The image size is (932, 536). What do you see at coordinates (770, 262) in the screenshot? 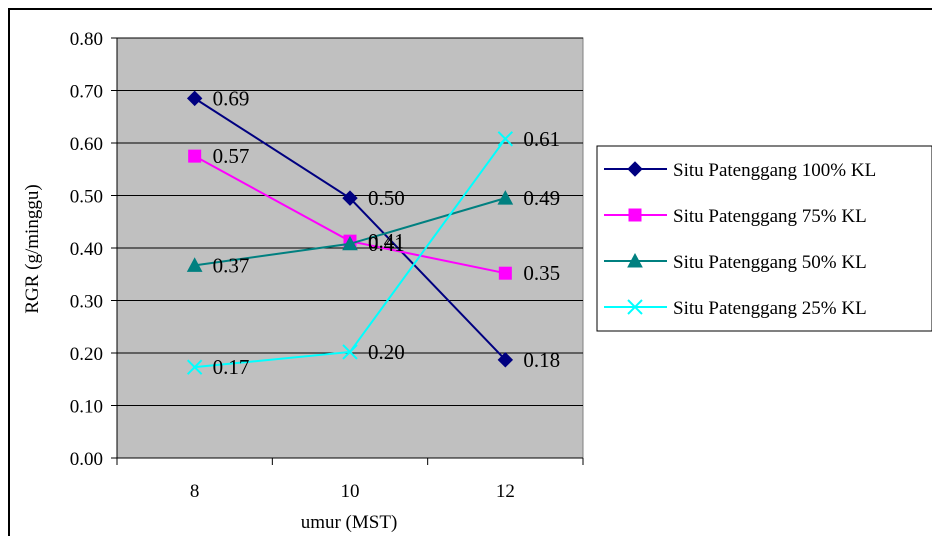
I see `legend-label: Situ Patenggang 50% KL` at bounding box center [770, 262].